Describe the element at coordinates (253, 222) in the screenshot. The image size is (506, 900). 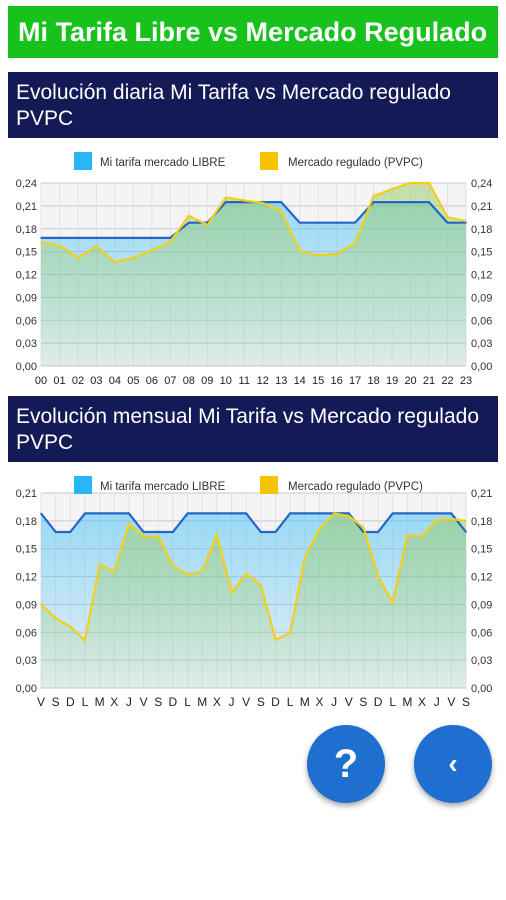
I see `pvpc-line` at that location.